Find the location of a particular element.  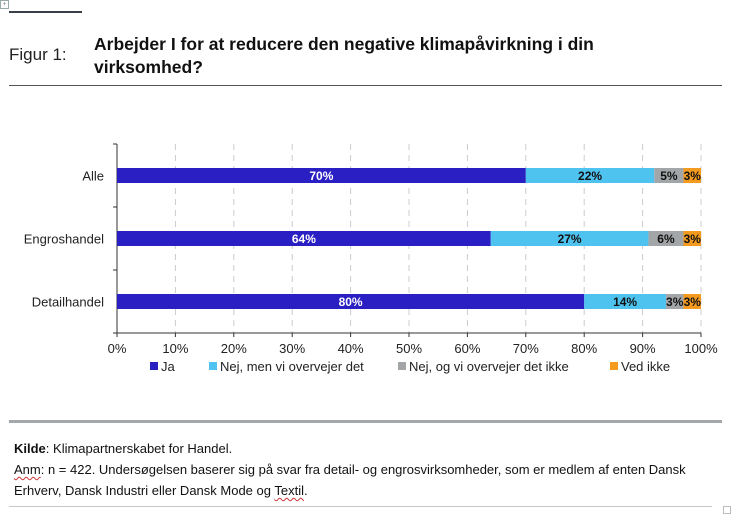

source-line: Kilde: Klimapartnerskabet for Handel. is located at coordinates (369, 448).